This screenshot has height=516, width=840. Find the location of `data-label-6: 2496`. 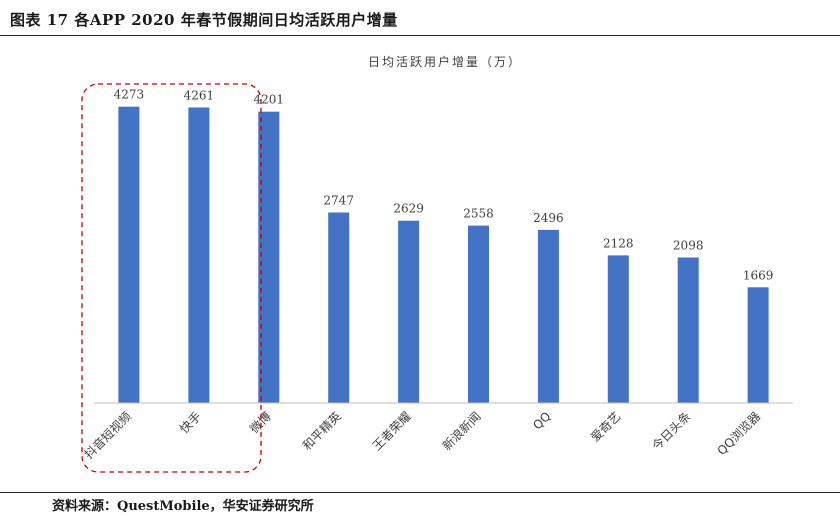

data-label-6: 2496 is located at coordinates (548, 218).